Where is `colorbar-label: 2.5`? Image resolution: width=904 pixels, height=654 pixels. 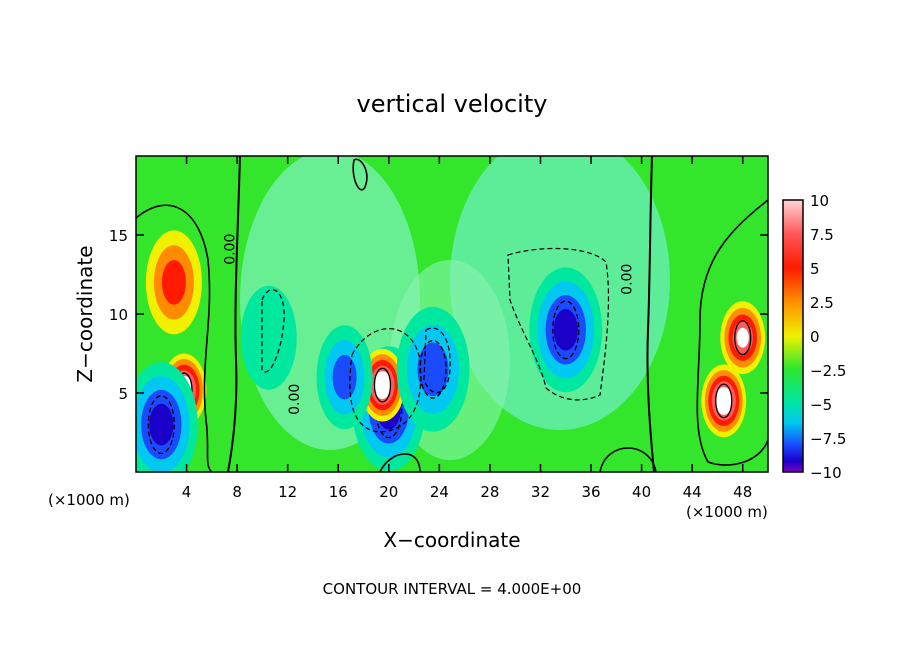
colorbar-label: 2.5 is located at coordinates (822, 303).